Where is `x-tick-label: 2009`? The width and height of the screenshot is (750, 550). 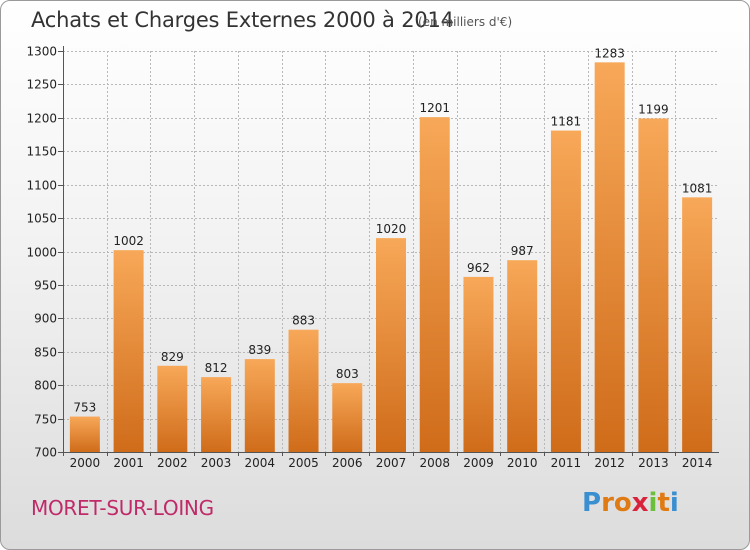 x-tick-label: 2009 is located at coordinates (478, 463).